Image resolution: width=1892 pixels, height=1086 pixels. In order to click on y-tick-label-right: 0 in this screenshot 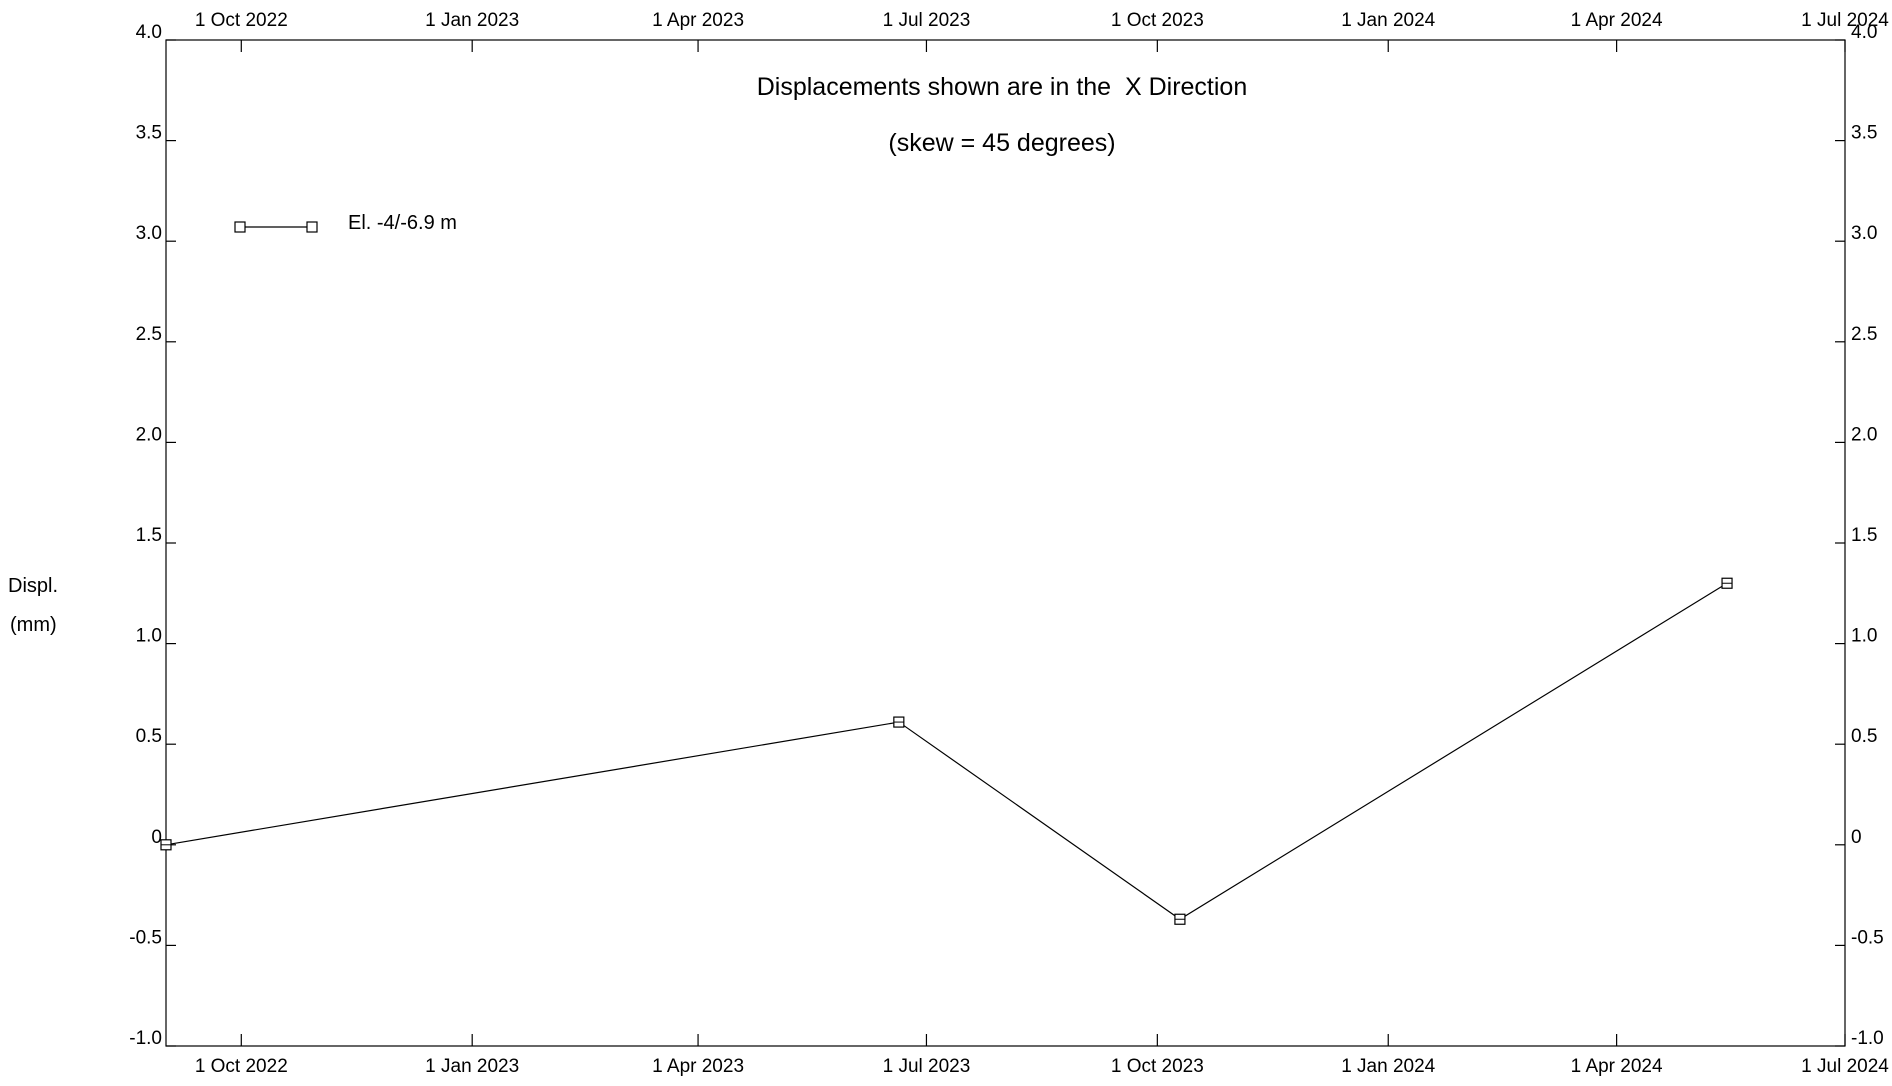, I will do `click(1856, 837)`.